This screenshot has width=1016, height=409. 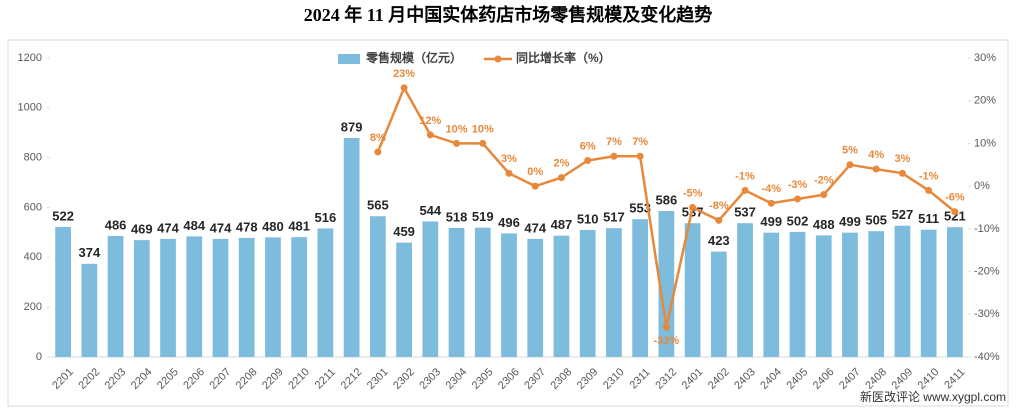 What do you see at coordinates (404, 231) in the screenshot?
I see `bar-label: 459` at bounding box center [404, 231].